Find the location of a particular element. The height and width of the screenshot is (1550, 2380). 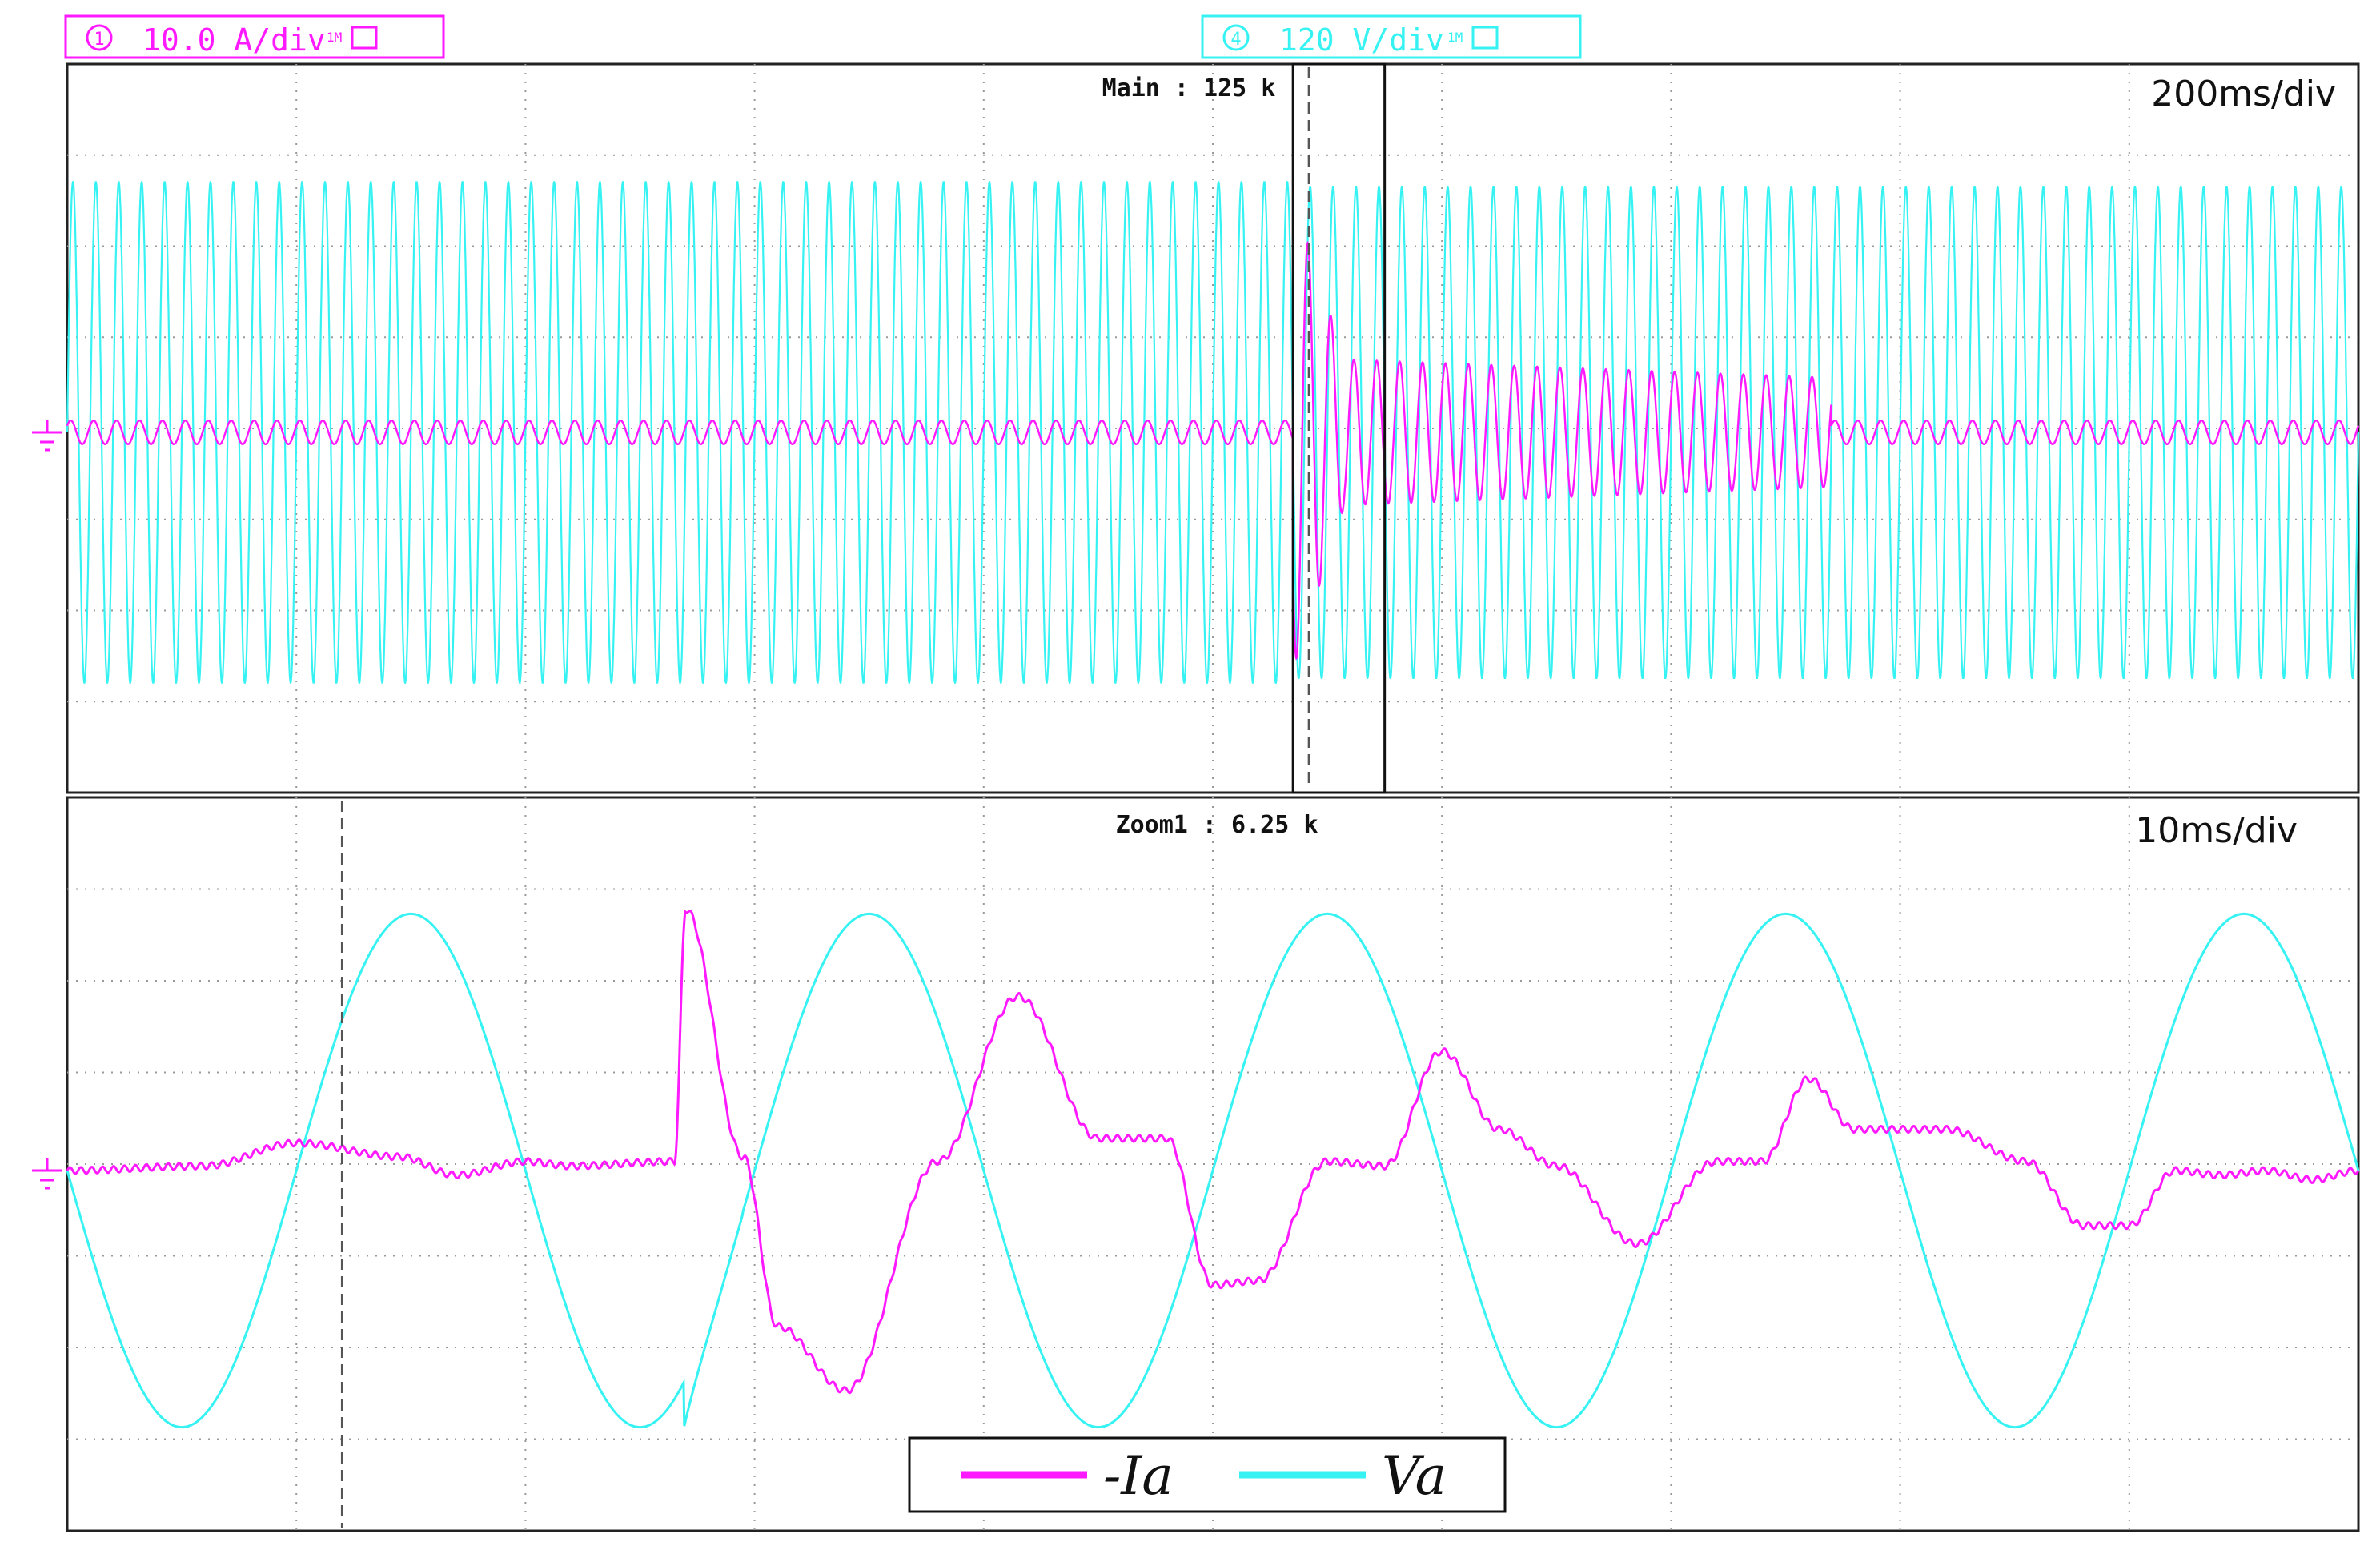

main-ground-marker-icon is located at coordinates (47, 436).